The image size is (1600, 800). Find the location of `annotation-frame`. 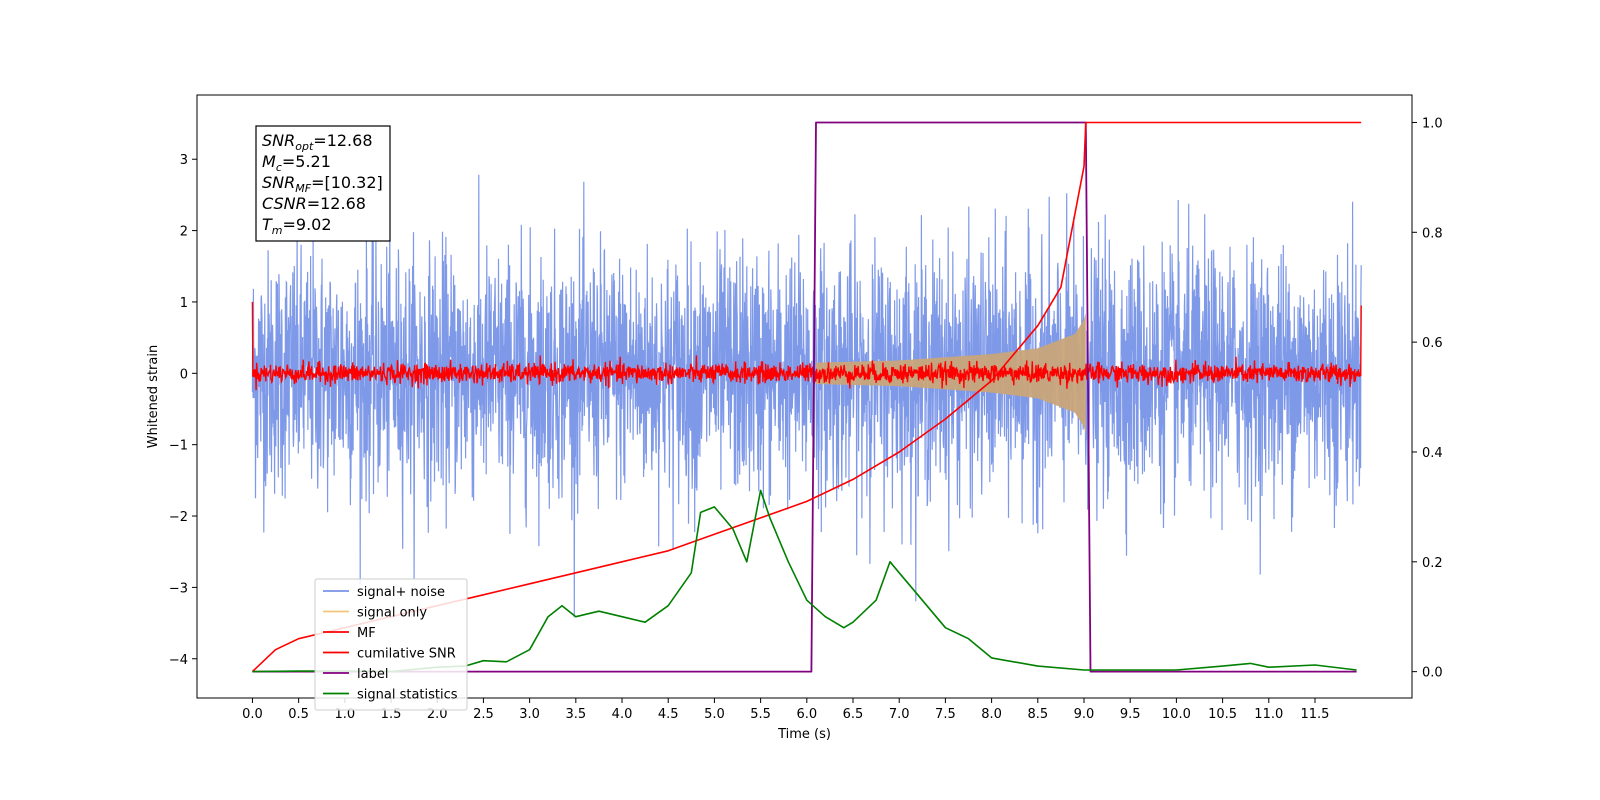

annotation-frame is located at coordinates (323, 183).